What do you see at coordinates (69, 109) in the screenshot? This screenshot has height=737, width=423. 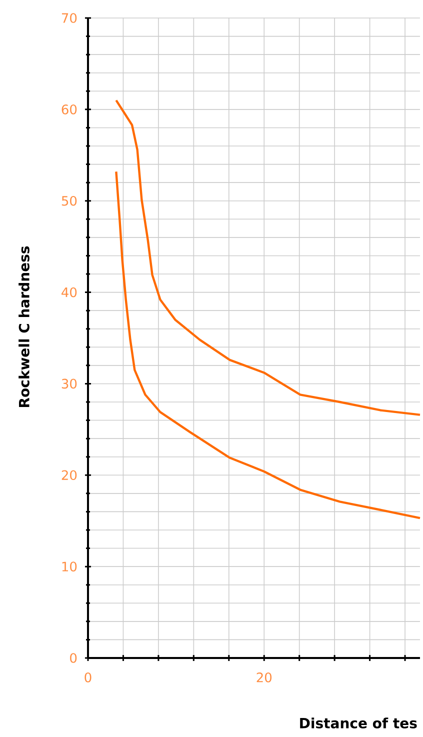 I see `y-tick-label: 60` at bounding box center [69, 109].